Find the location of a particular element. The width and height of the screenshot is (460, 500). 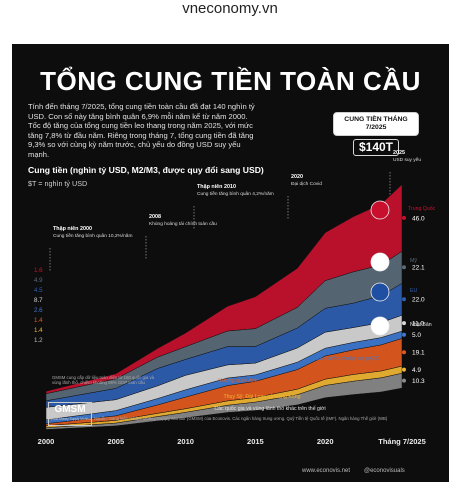

annotation-title: 2008 is located at coordinates (155, 217).